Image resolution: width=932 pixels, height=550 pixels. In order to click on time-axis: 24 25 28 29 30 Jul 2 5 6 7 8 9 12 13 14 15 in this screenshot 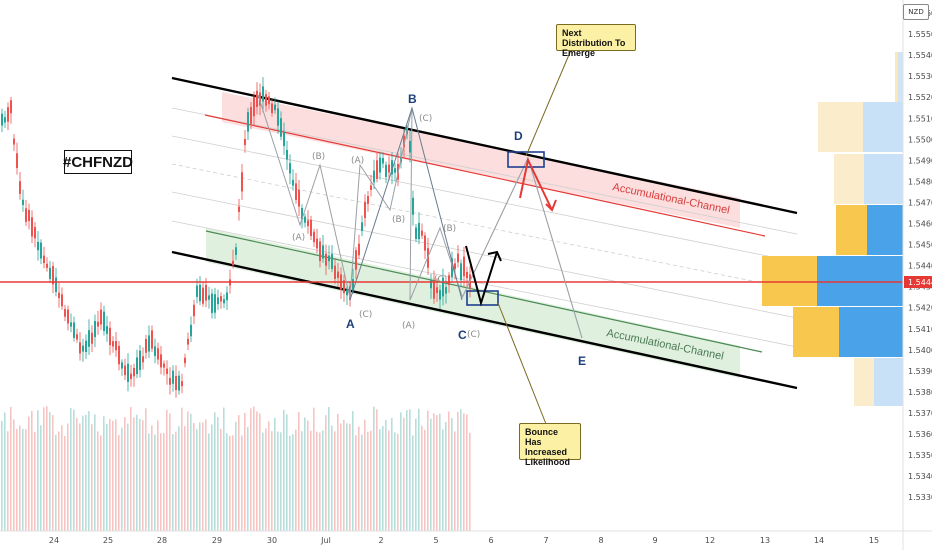, I will do `click(464, 540)`.